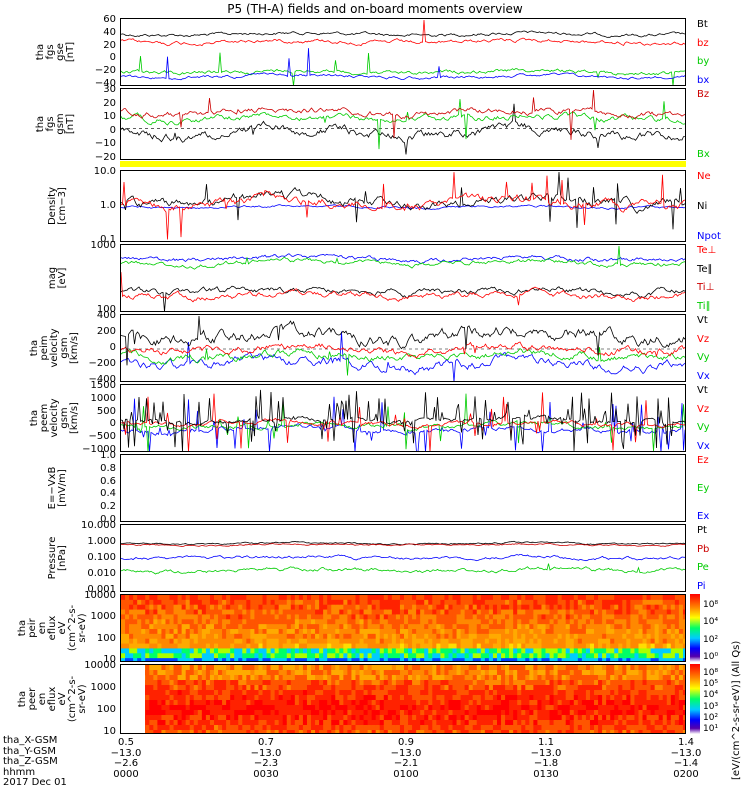 This screenshot has width=750, height=800. What do you see at coordinates (105, 83) in the screenshot?
I see `y-tick-label: −40` at bounding box center [105, 83].